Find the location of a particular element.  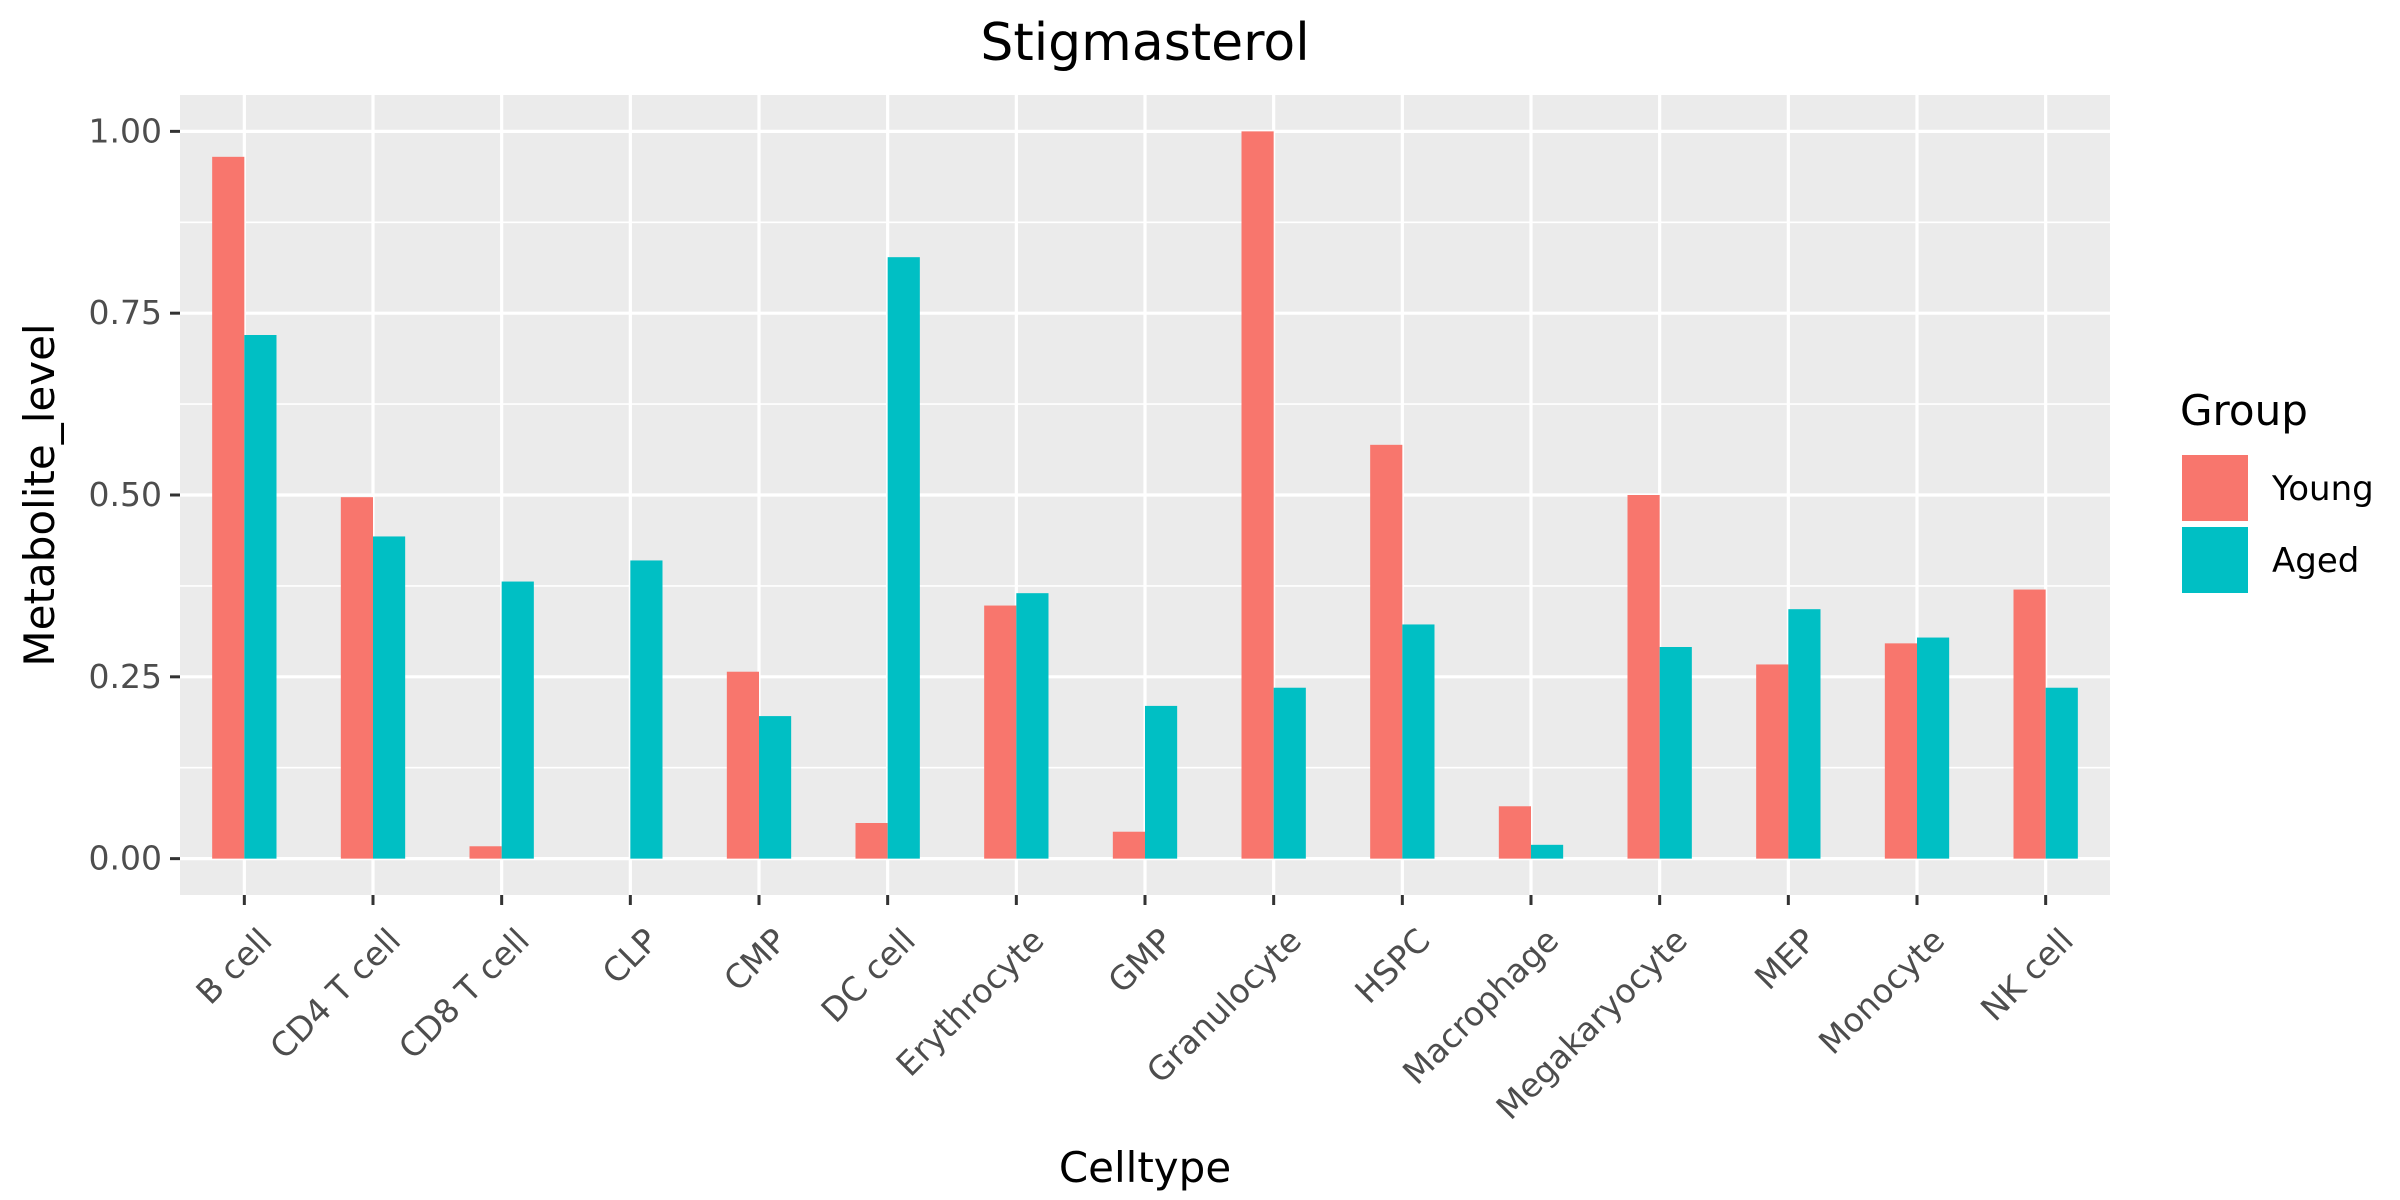

x-tick-label: MEP is located at coordinates (1785, 959).